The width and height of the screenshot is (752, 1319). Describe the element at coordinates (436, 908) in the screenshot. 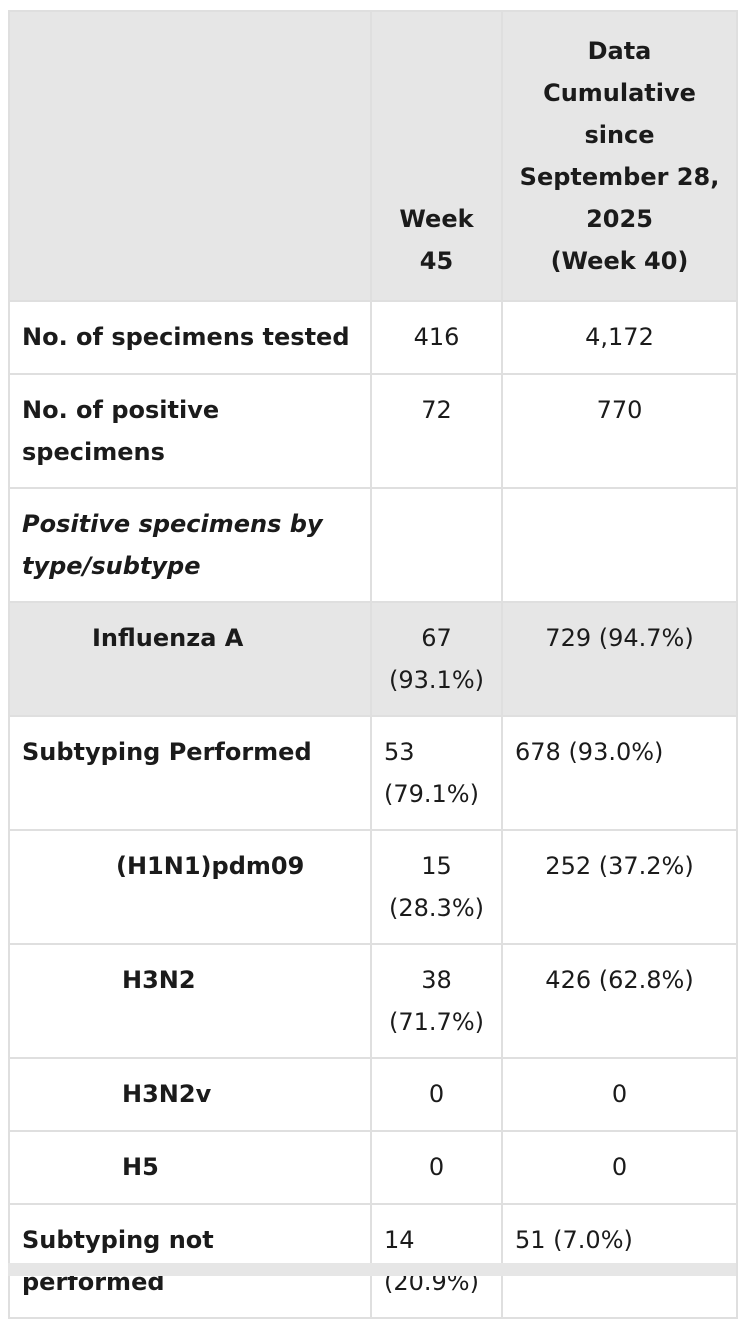

I see `week-percent: (28.3%)` at that location.